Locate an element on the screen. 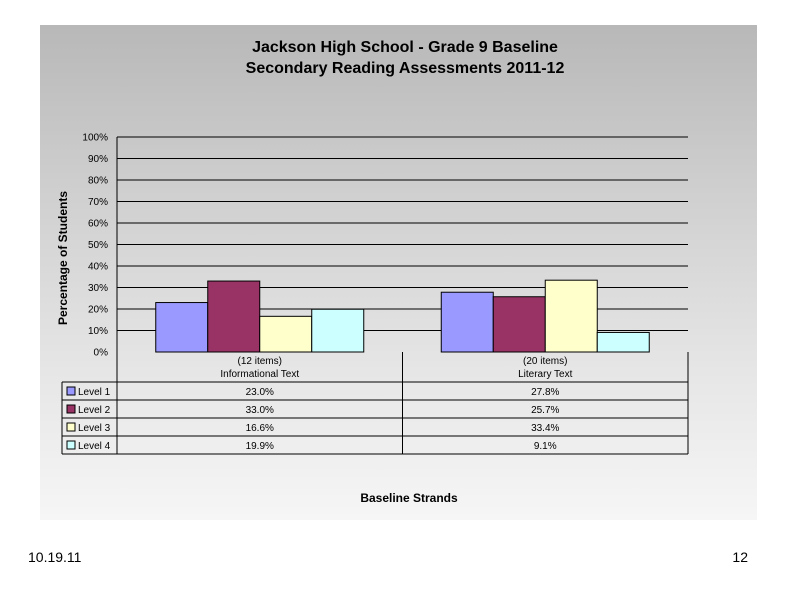 This screenshot has height=600, width=800. footer-date: 10.19.11 is located at coordinates (55, 557).